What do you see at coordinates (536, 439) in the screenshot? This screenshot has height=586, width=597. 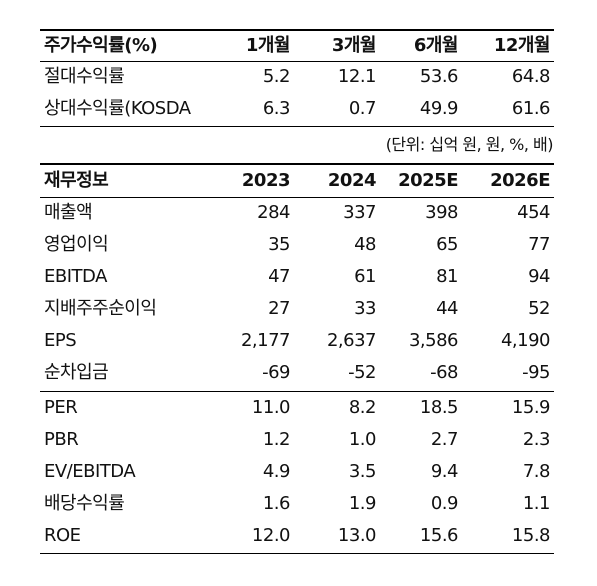 I see `row-value: 2.3` at bounding box center [536, 439].